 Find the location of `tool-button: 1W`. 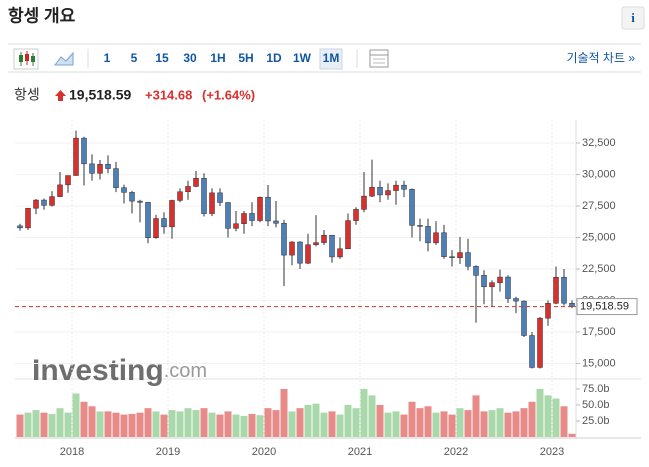

tool-button: 1W is located at coordinates (302, 58).